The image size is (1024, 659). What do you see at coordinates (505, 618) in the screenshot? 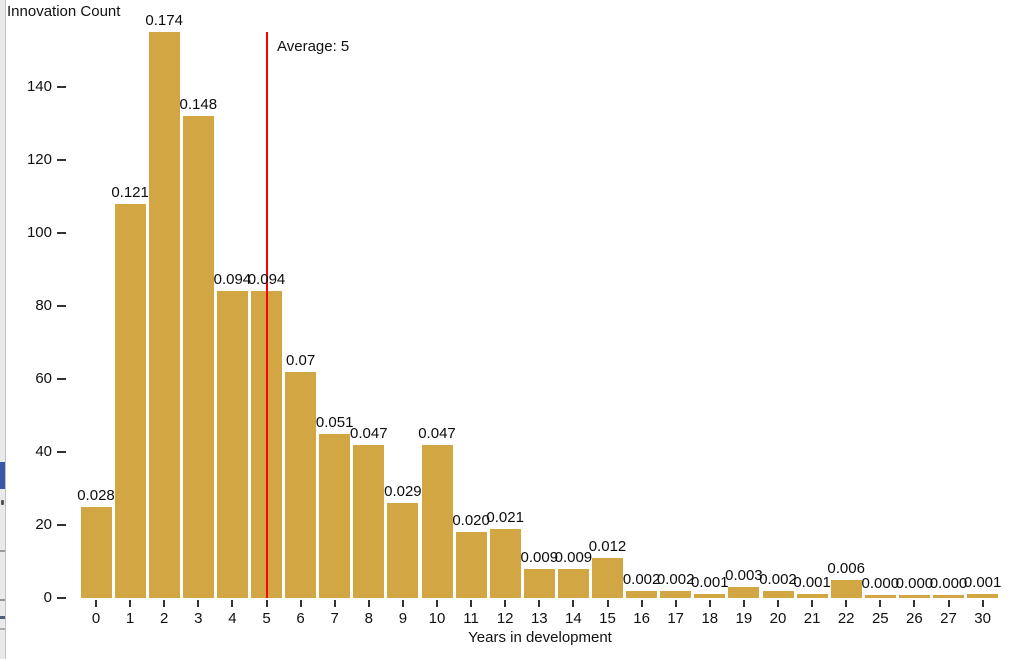
I see `x-tick-label: 12` at bounding box center [505, 618].